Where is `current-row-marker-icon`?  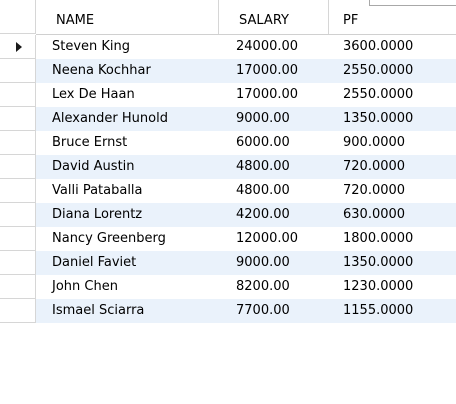
current-row-marker-icon is located at coordinates (19, 47).